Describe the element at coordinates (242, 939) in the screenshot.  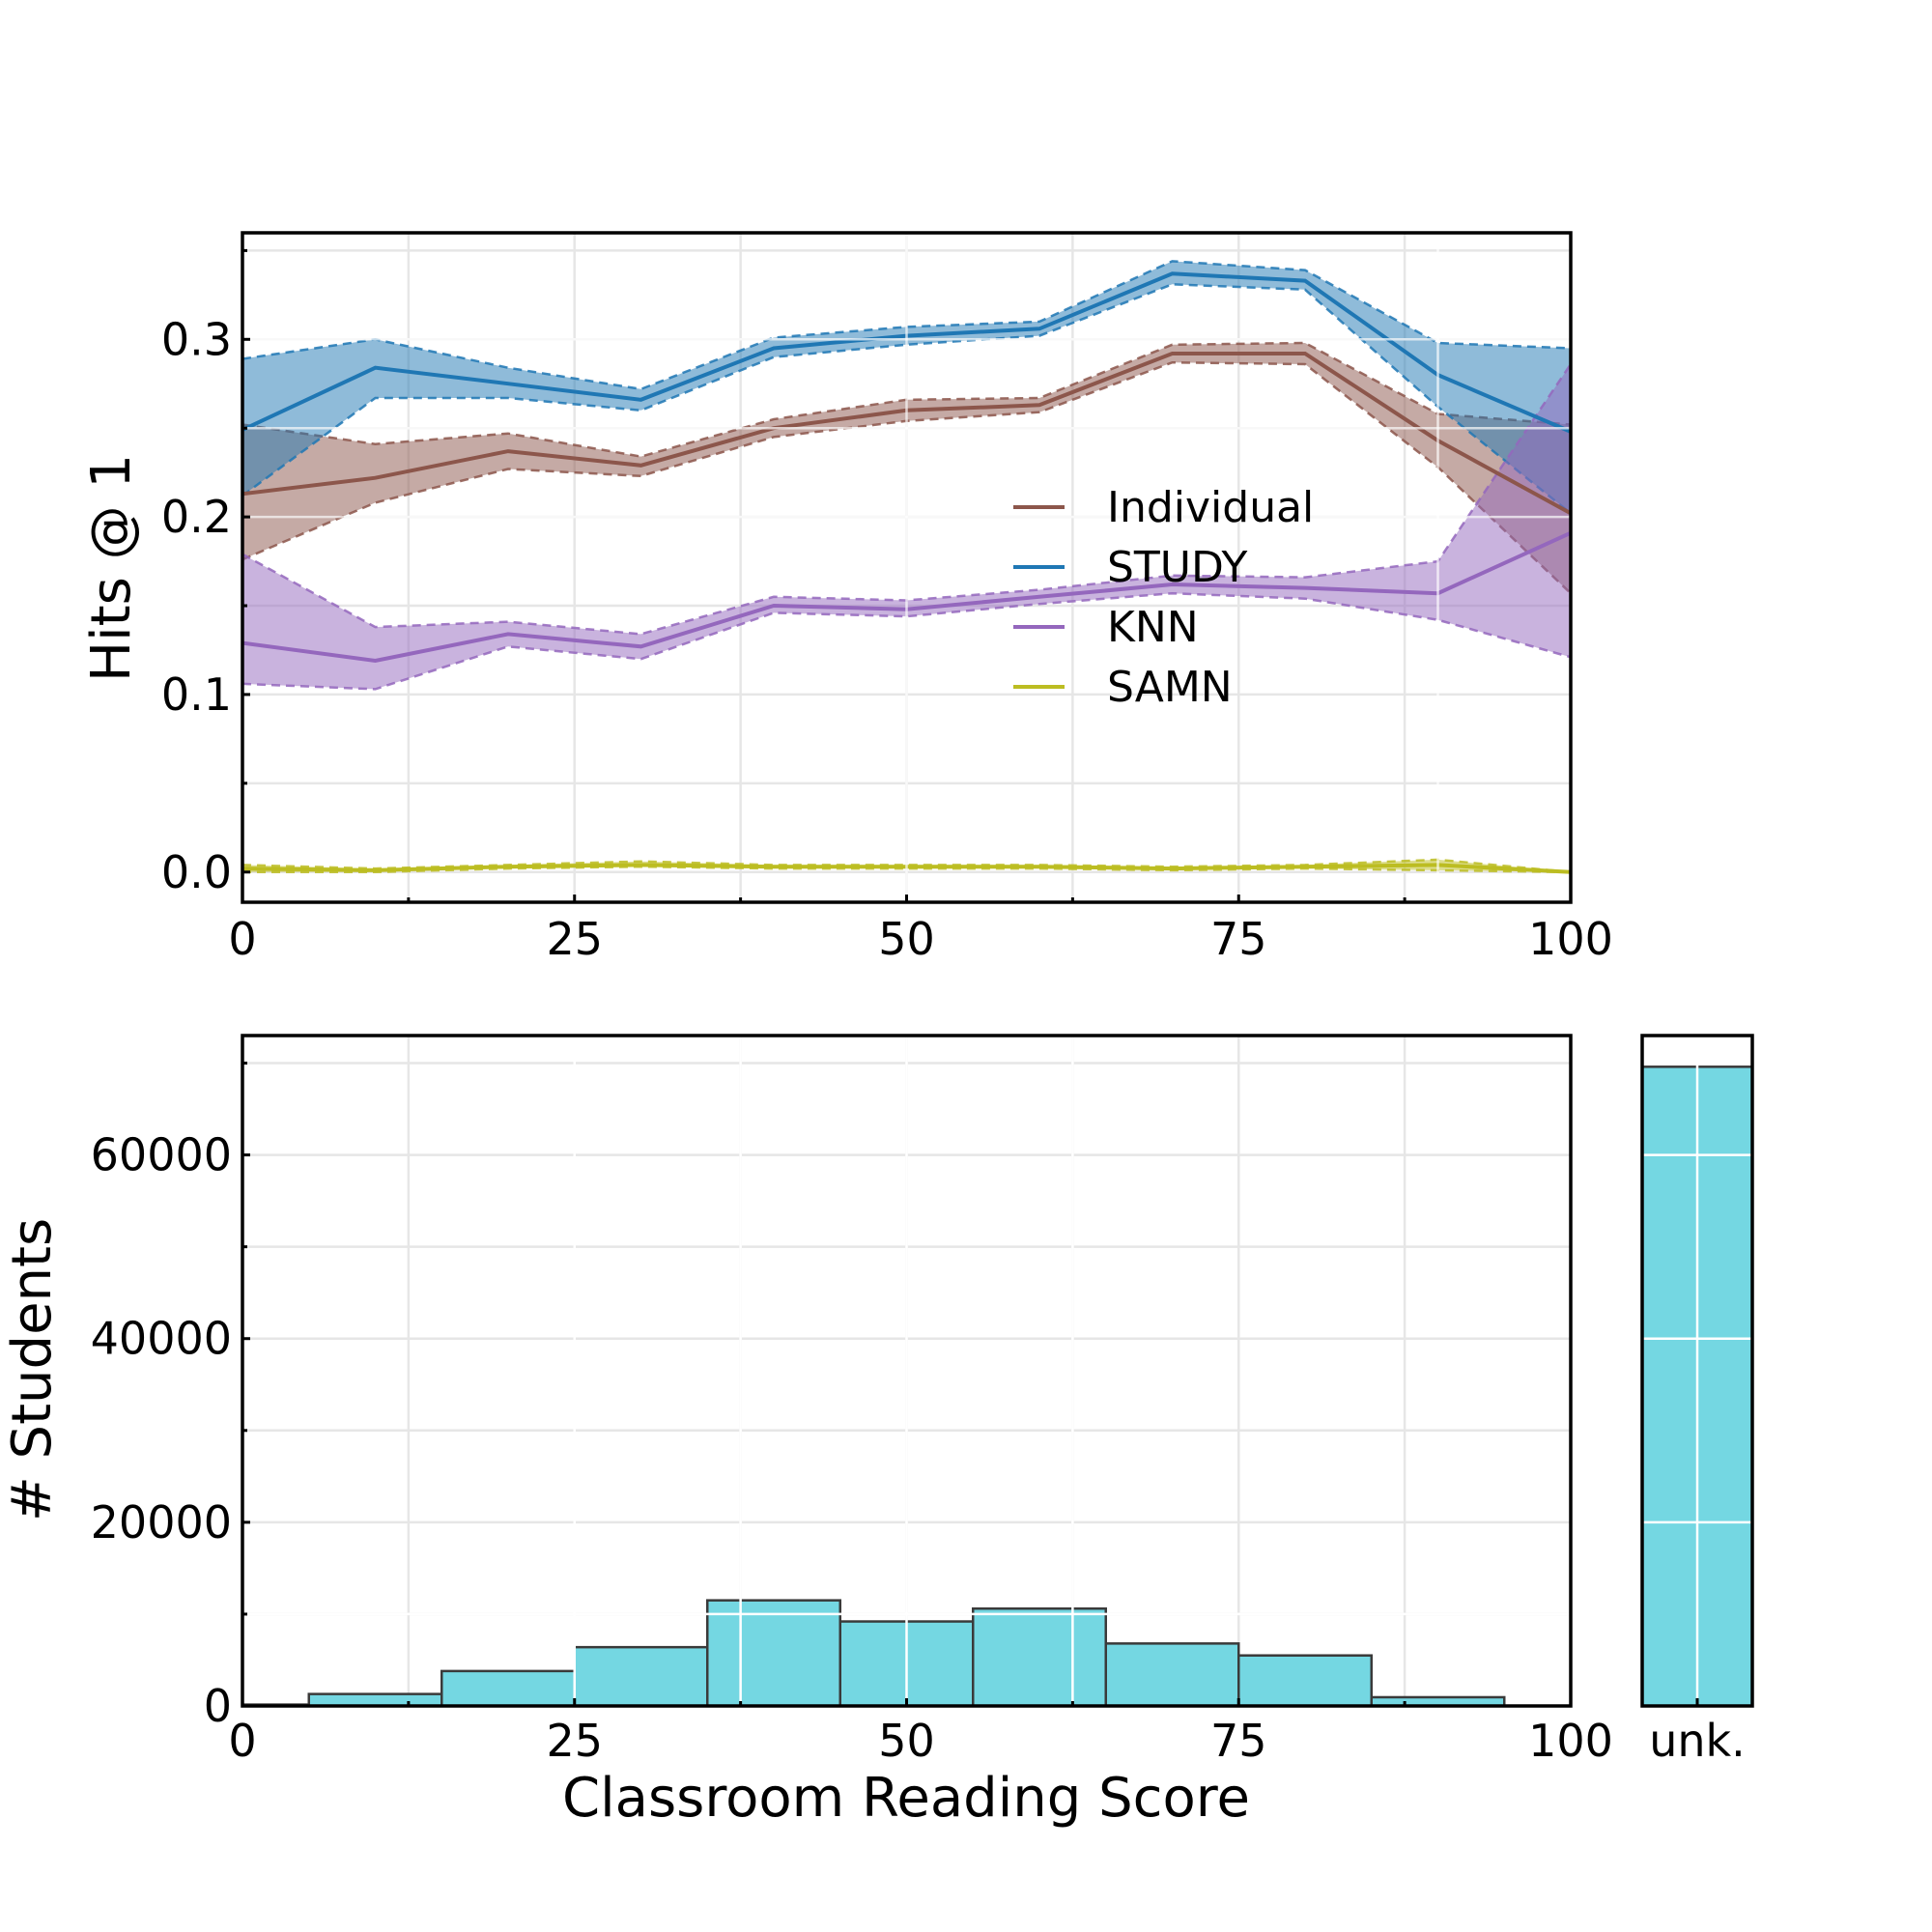
I see `top-x-tick-label: 0` at that location.